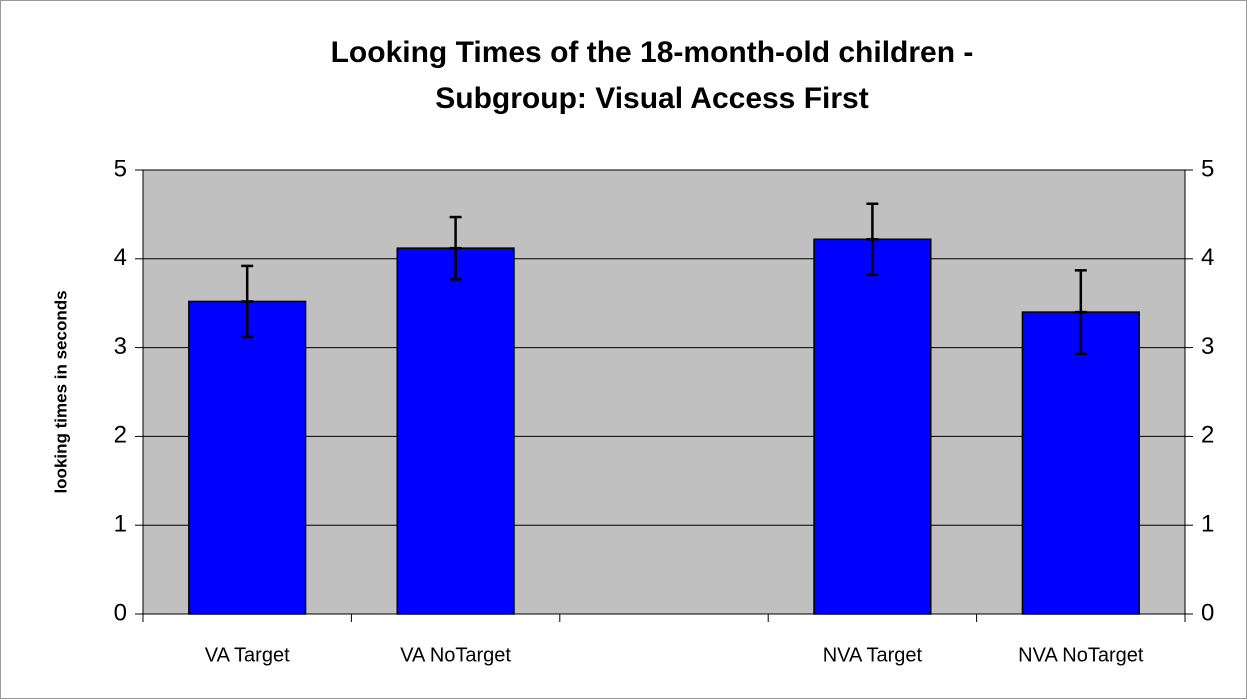 This screenshot has width=1248, height=700. I want to click on y-tick-label: 2, so click(120, 435).